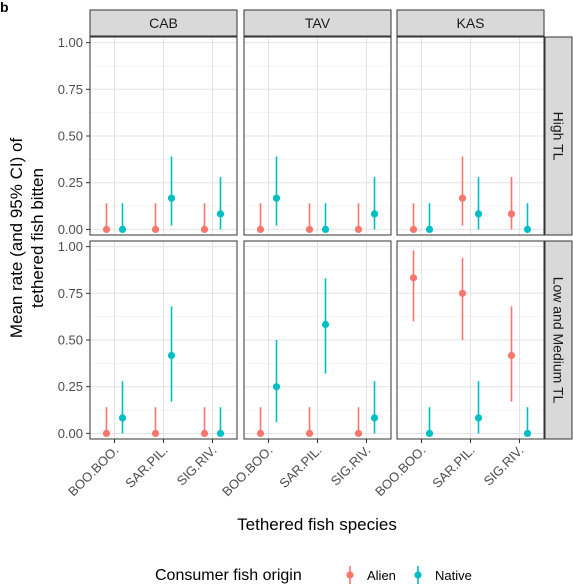 The image size is (573, 586). I want to click on x-axis-title: Tethered fish species, so click(317, 524).